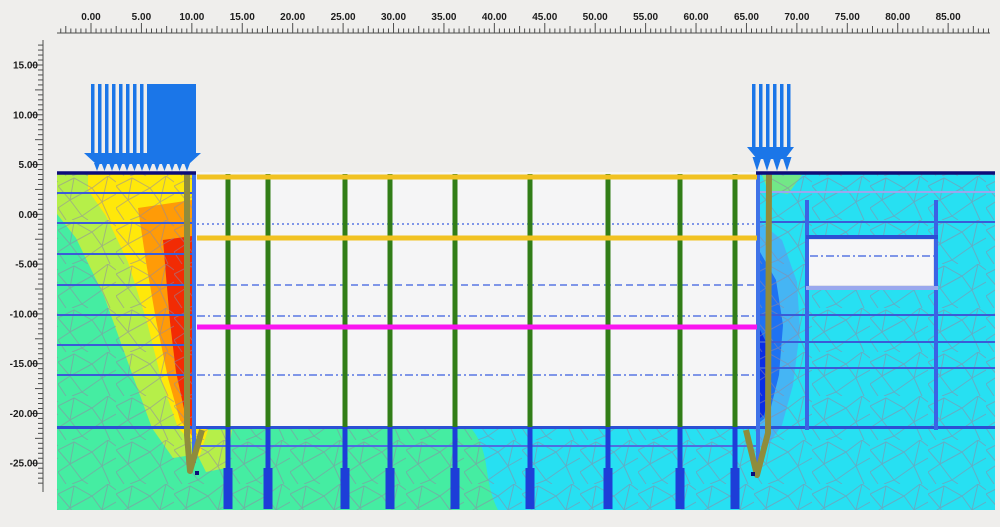  I want to click on h-ruler-label: 65.00, so click(746, 17).